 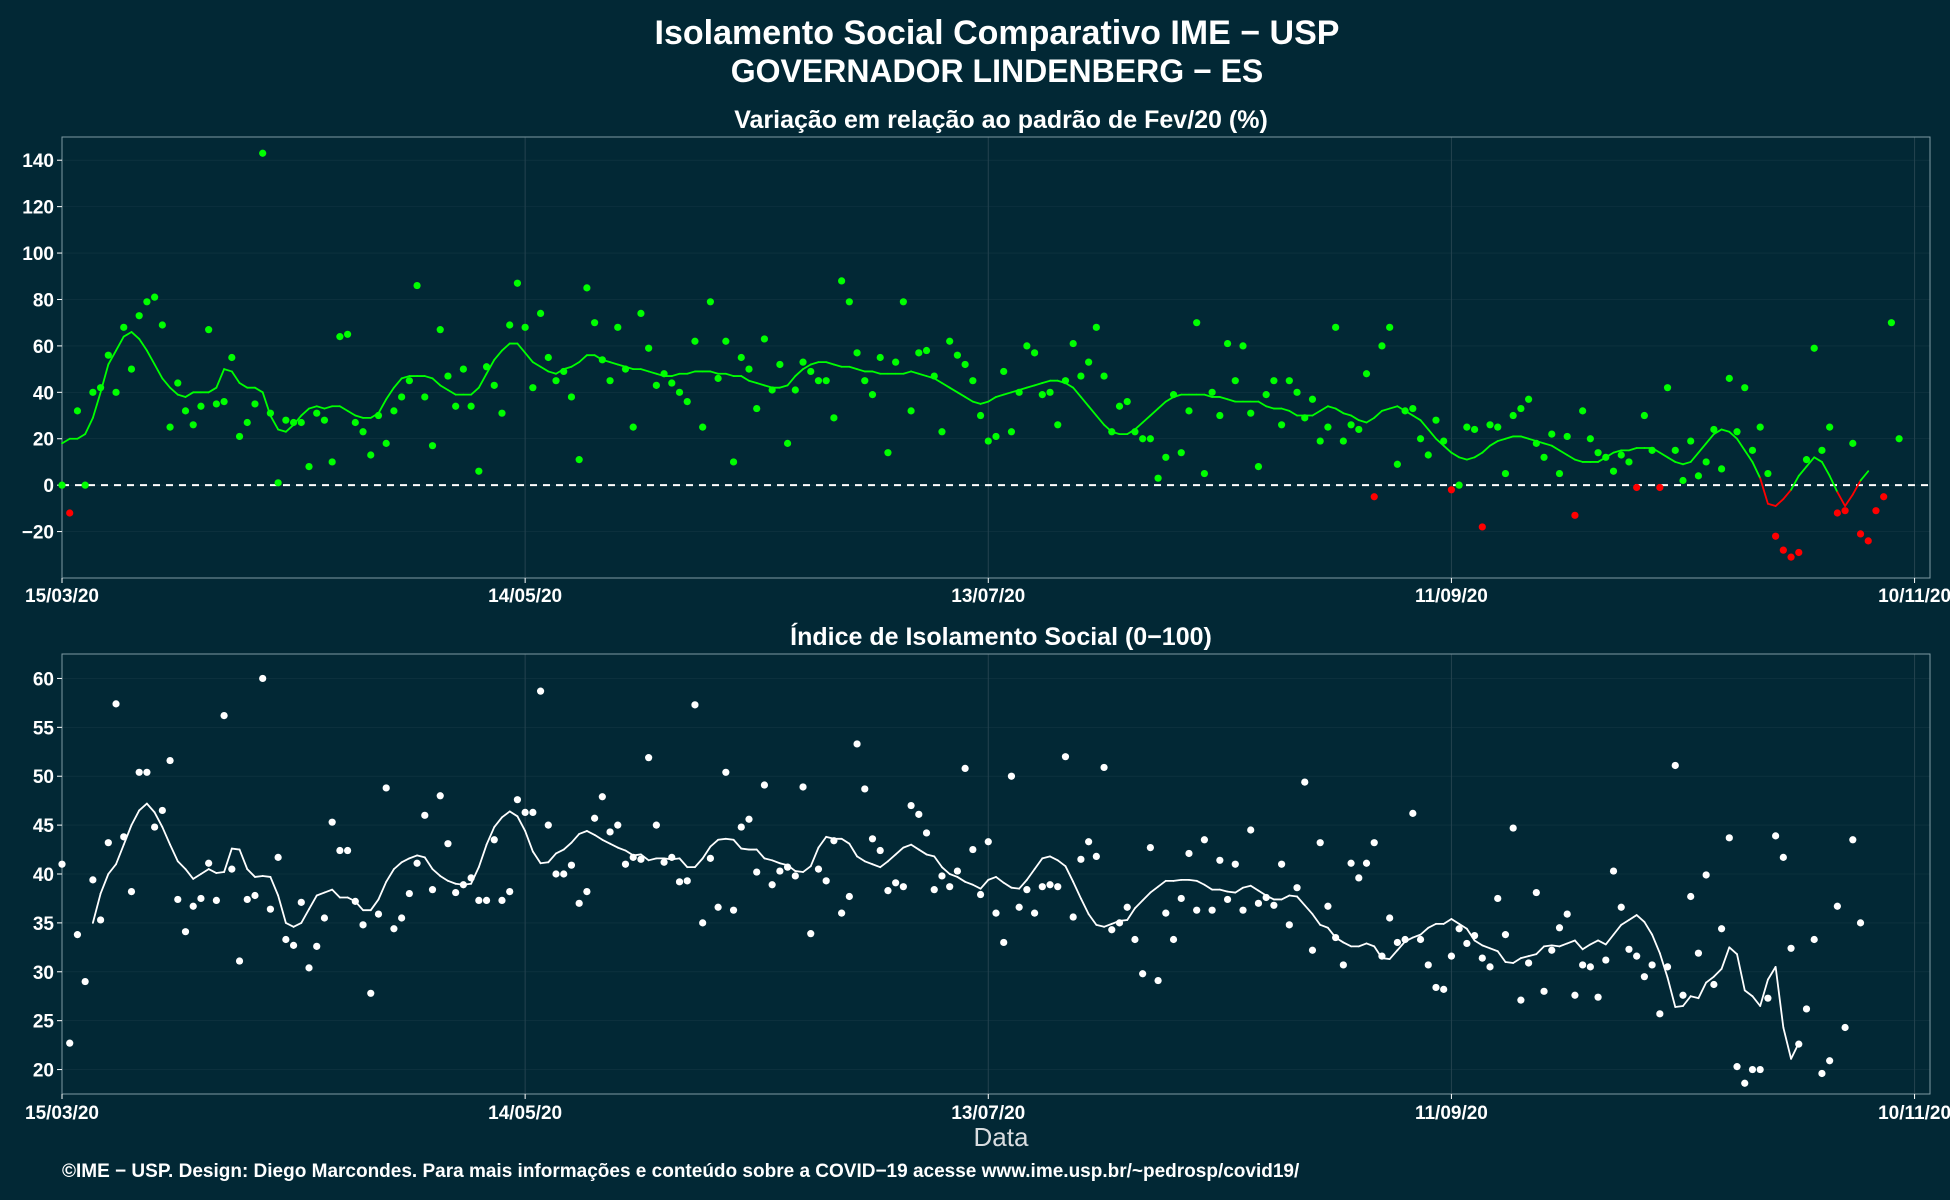 What do you see at coordinates (1451, 1113) in the screenshot?
I see `x-tick-label: 11/09/20` at bounding box center [1451, 1113].